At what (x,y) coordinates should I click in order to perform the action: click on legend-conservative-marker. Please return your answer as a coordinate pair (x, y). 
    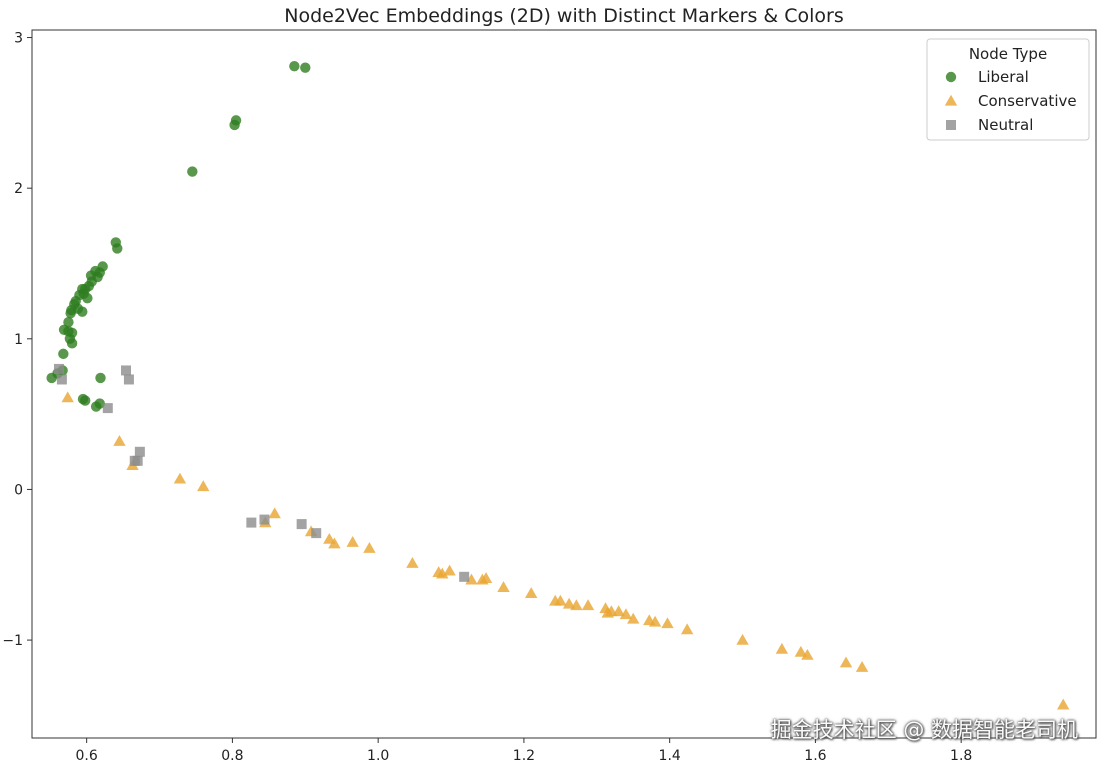
    Looking at the image, I should click on (951, 100).